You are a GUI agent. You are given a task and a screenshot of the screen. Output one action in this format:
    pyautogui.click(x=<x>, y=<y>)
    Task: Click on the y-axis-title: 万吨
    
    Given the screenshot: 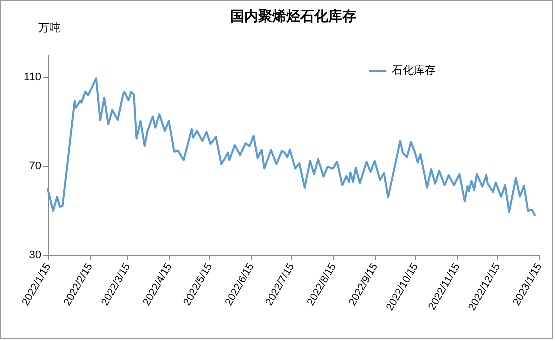 What is the action you would take?
    pyautogui.click(x=49, y=28)
    